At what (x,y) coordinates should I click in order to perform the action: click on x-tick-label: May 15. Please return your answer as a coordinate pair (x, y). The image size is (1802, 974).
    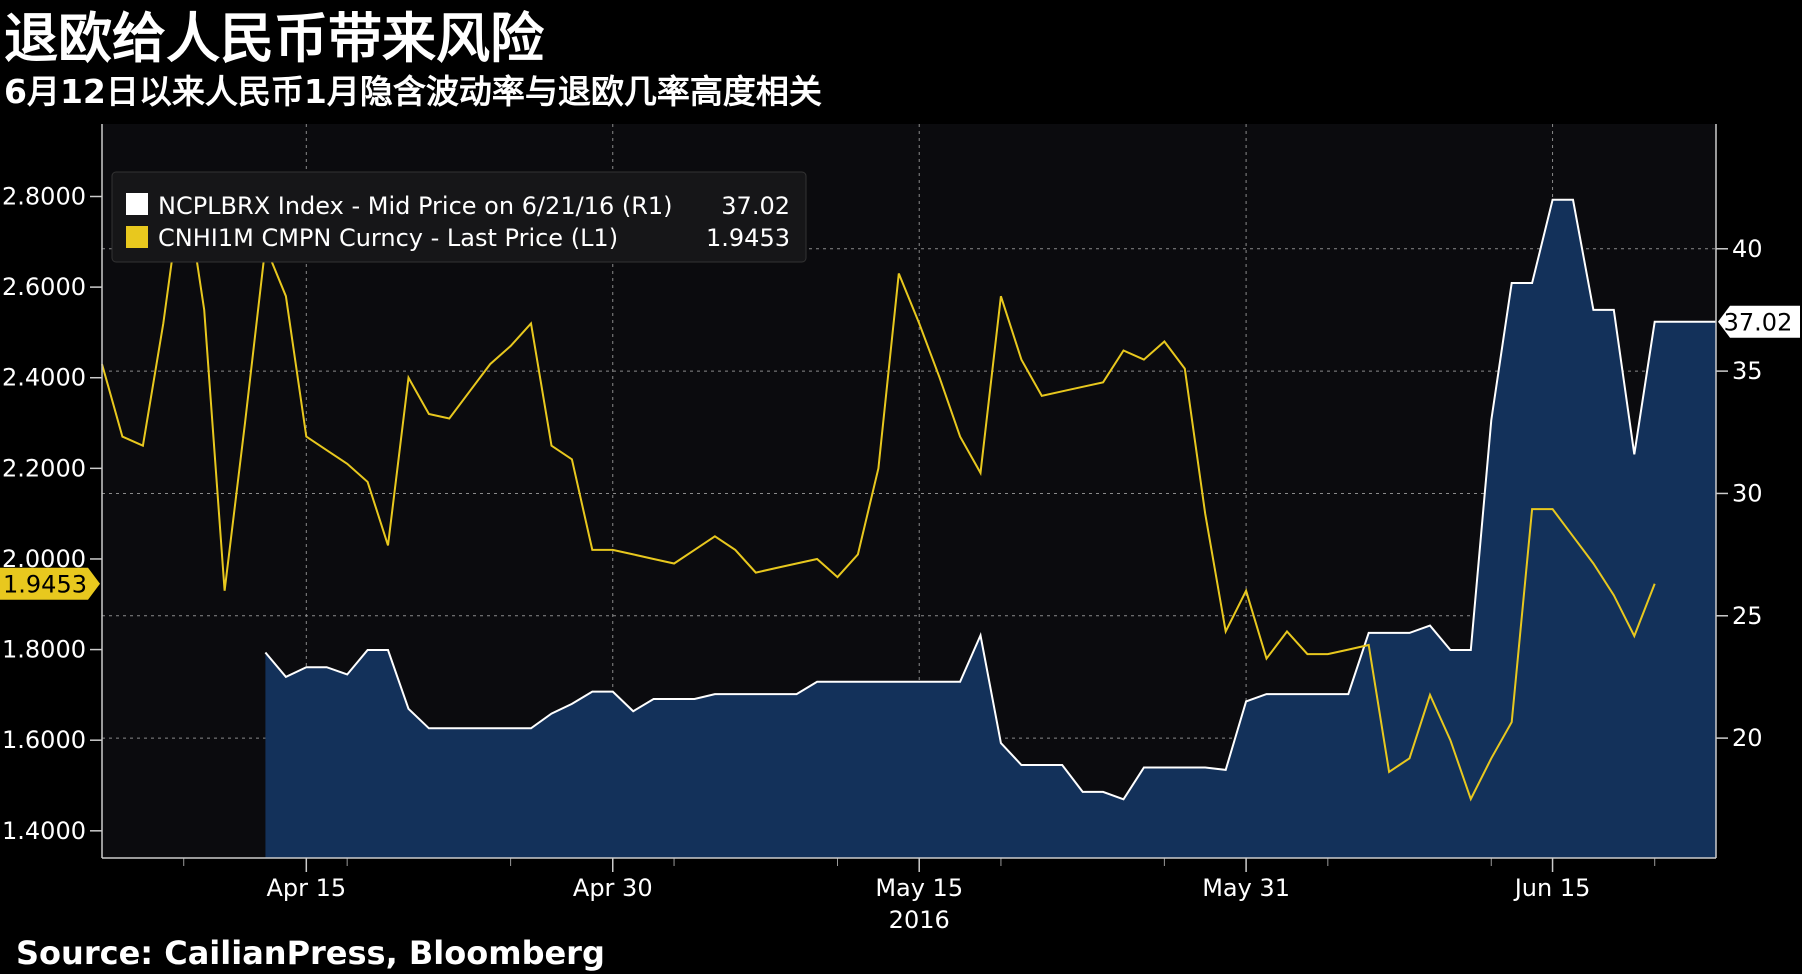
    Looking at the image, I should click on (919, 888).